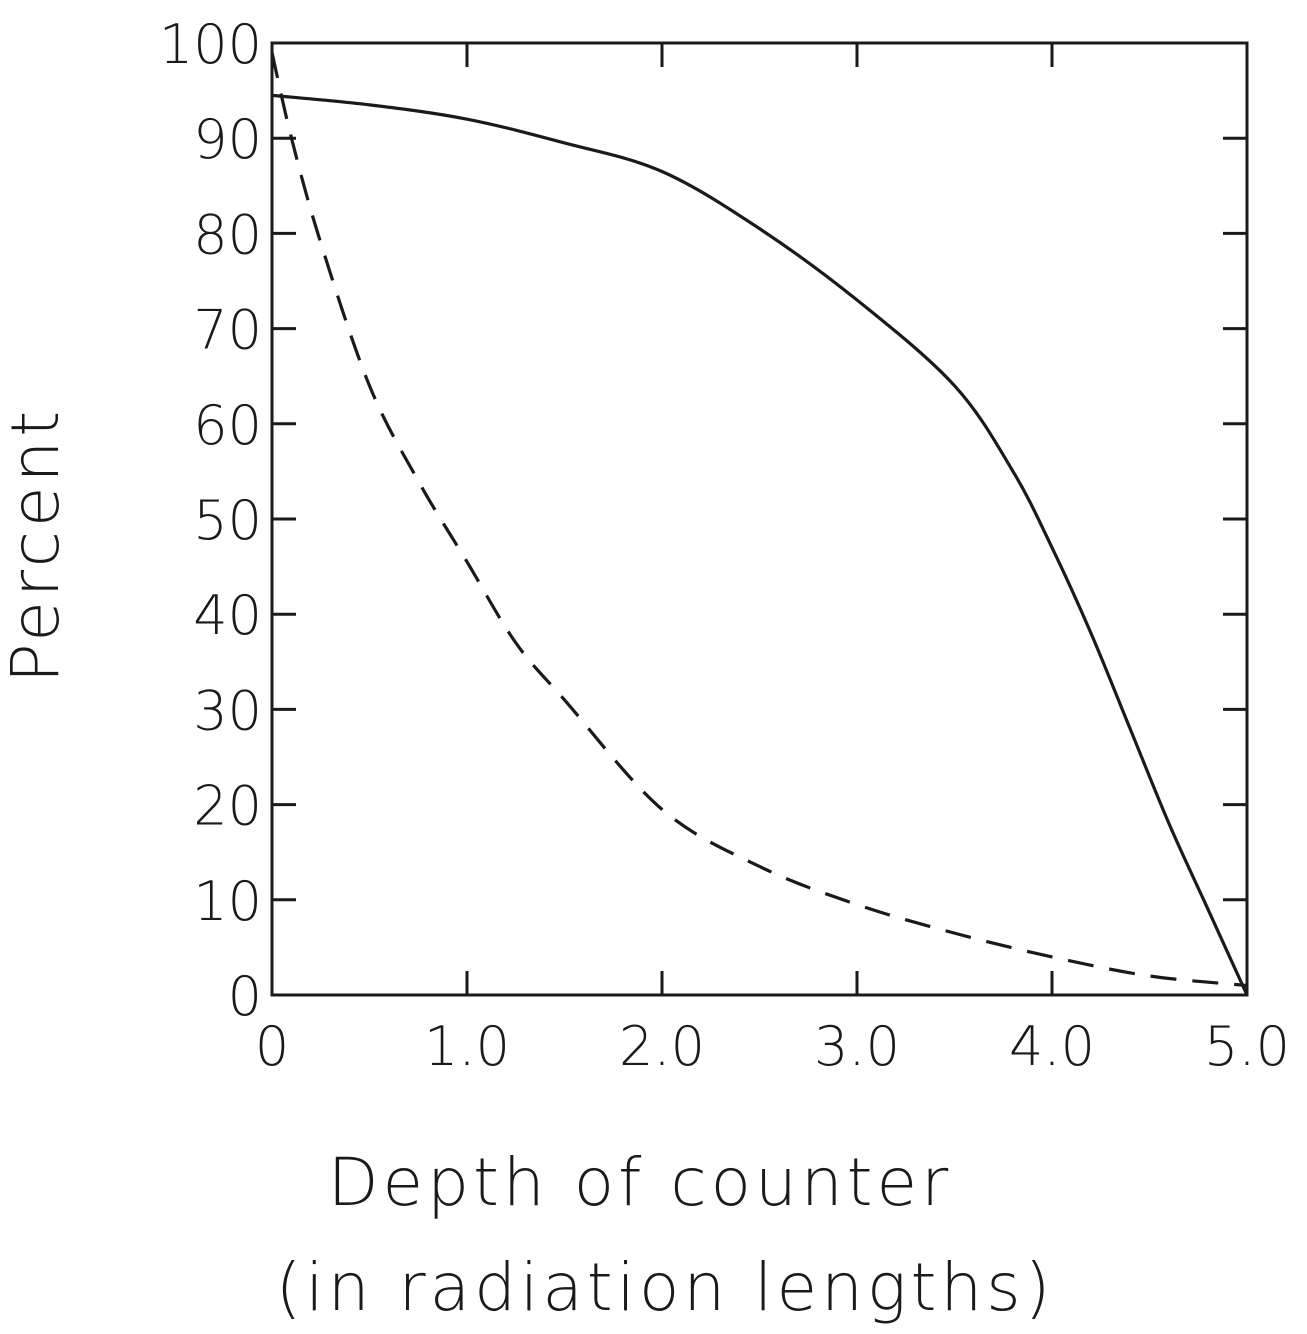  Describe the element at coordinates (857, 1046) in the screenshot. I see `x-tick-label: 3.0` at that location.